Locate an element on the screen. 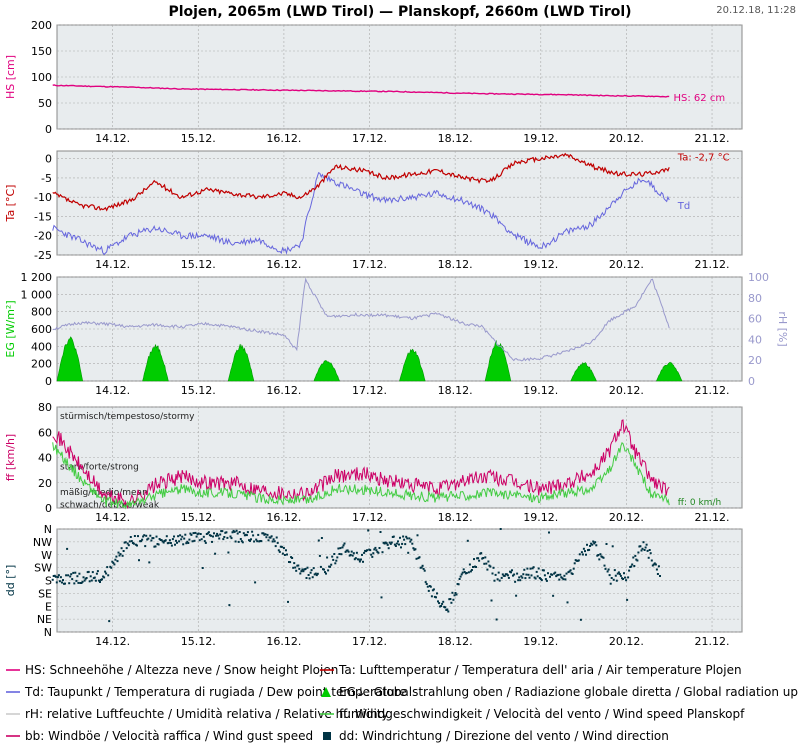  y-tick-label: 0 is located at coordinates (48, 381).